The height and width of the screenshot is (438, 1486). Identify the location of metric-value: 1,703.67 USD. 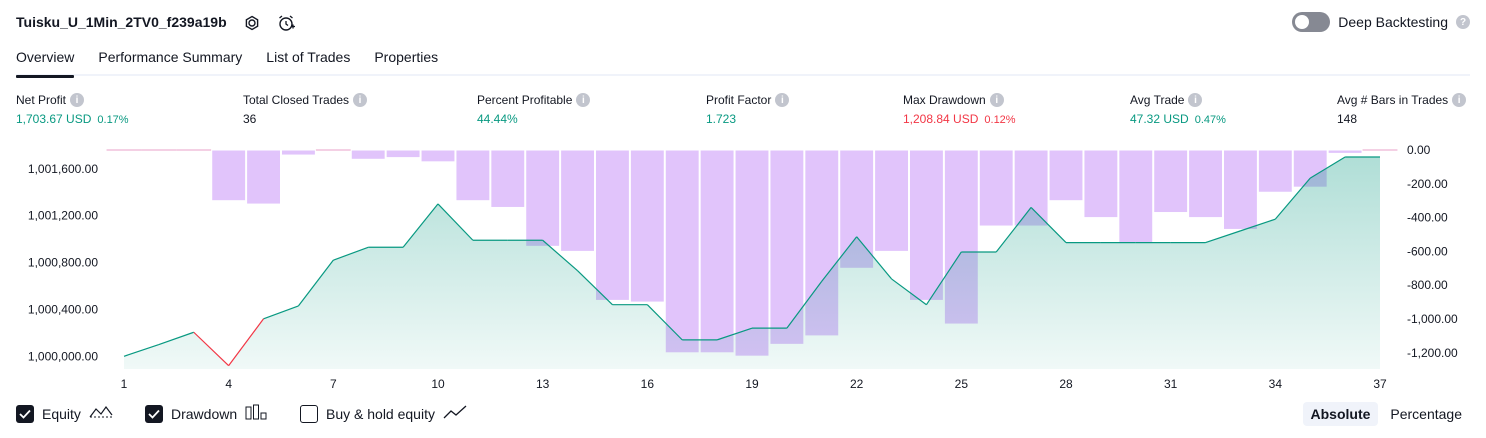
(54, 119).